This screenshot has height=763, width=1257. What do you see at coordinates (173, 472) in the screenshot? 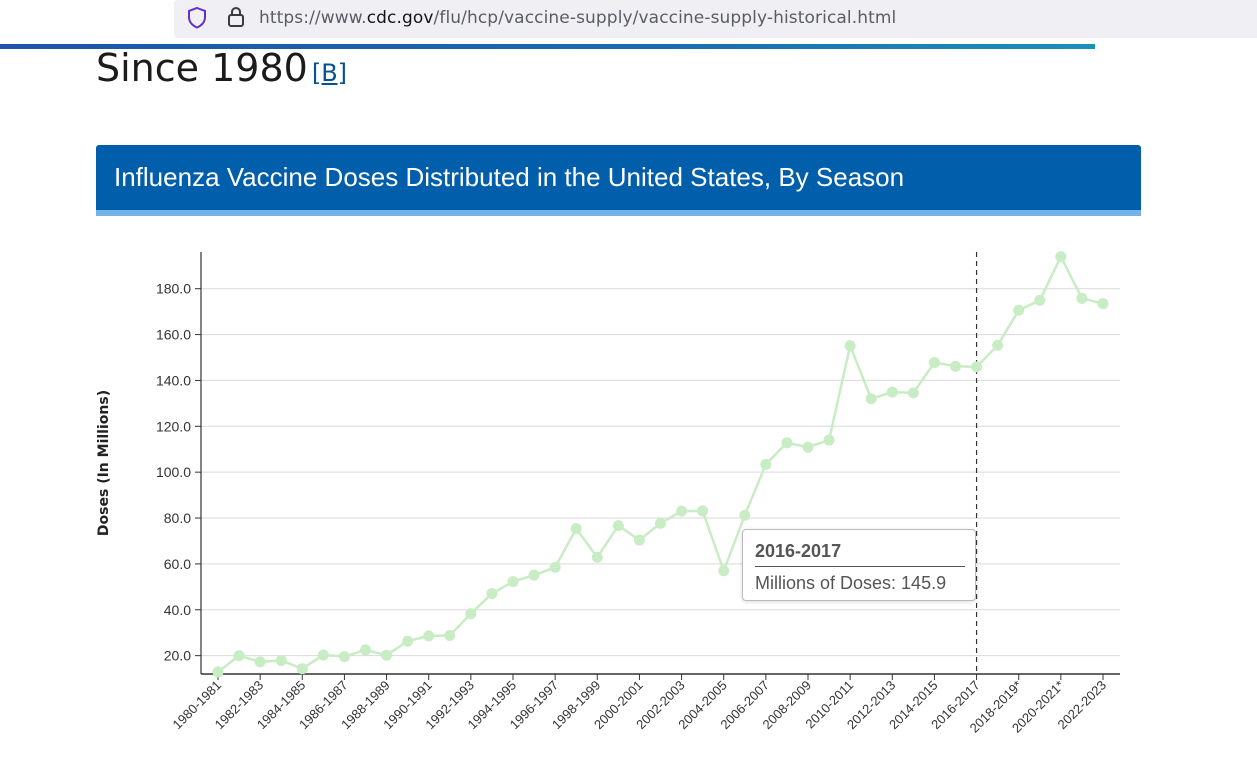
I see `y-tick-label: 100.0` at bounding box center [173, 472].